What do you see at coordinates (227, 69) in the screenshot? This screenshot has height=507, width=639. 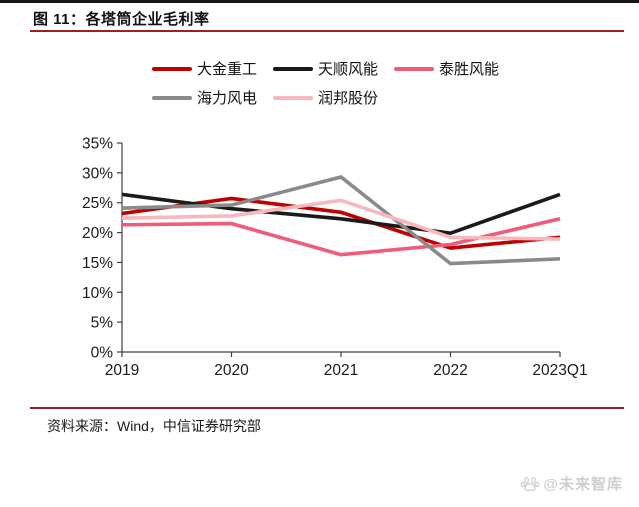 I see `legend-label: 大金重工` at bounding box center [227, 69].